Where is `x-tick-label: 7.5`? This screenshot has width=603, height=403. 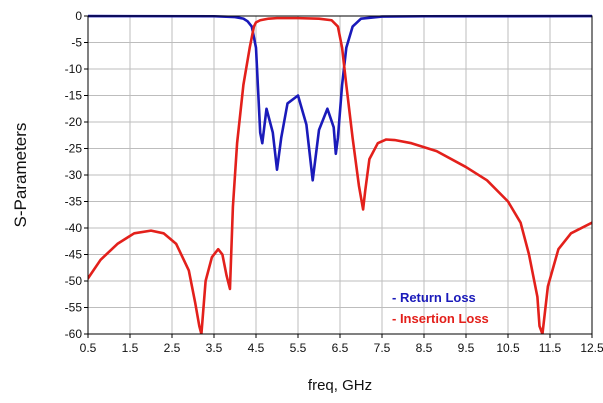 x-tick-label: 7.5 is located at coordinates (382, 348).